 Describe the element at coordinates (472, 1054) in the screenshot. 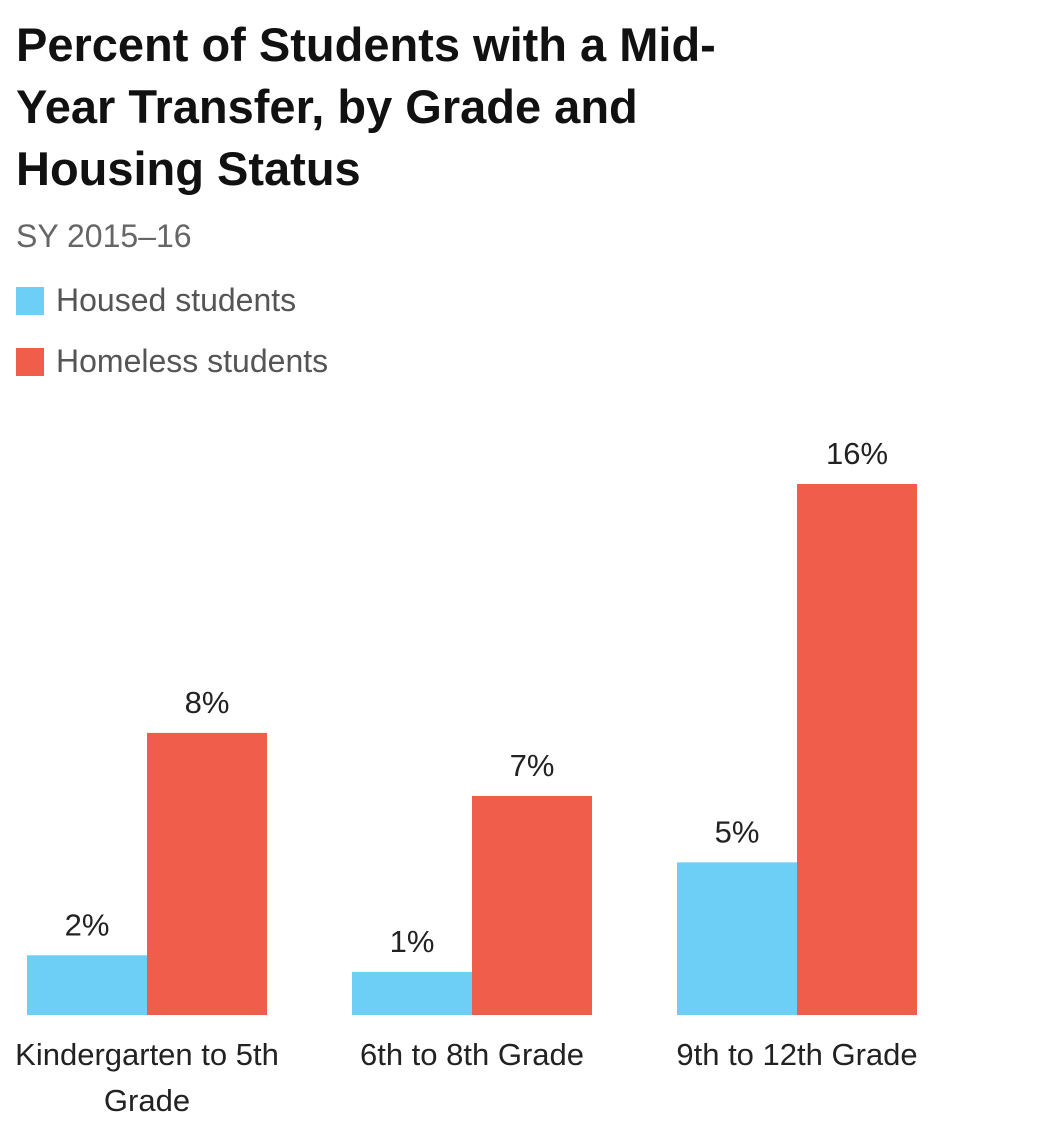

I see `x-tick-label: 6th to 8th Grade` at that location.